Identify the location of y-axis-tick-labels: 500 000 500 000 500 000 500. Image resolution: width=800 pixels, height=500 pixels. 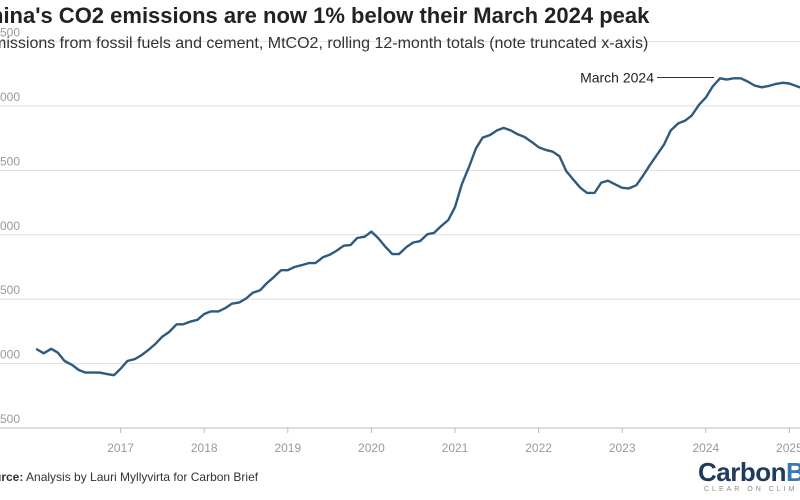
(10, 226).